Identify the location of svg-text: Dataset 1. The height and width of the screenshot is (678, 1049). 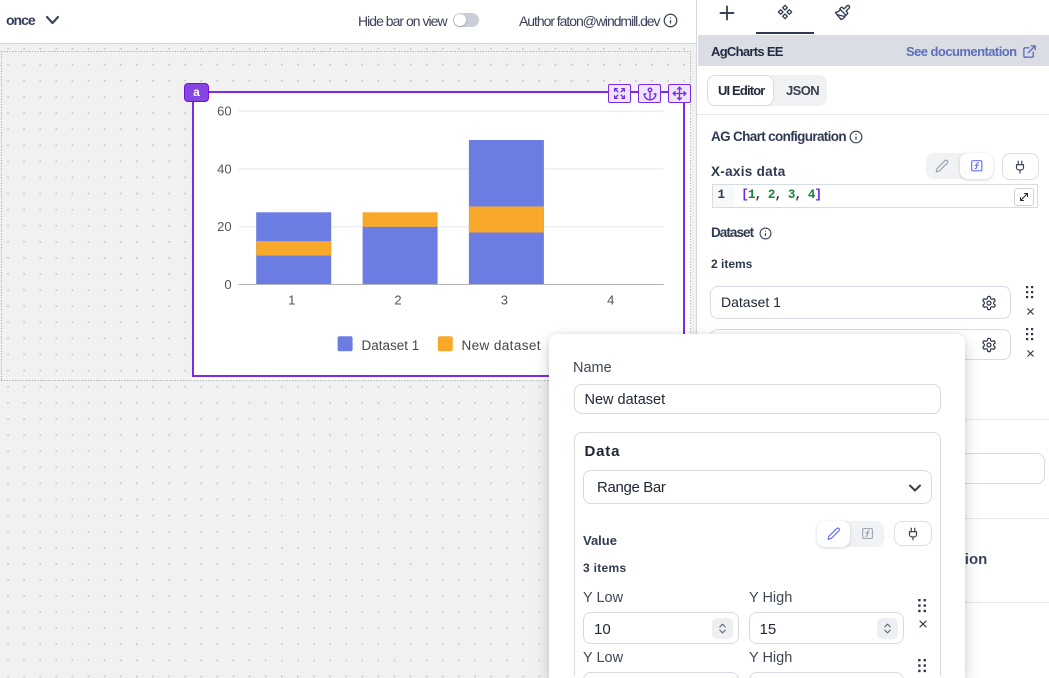
(391, 345).